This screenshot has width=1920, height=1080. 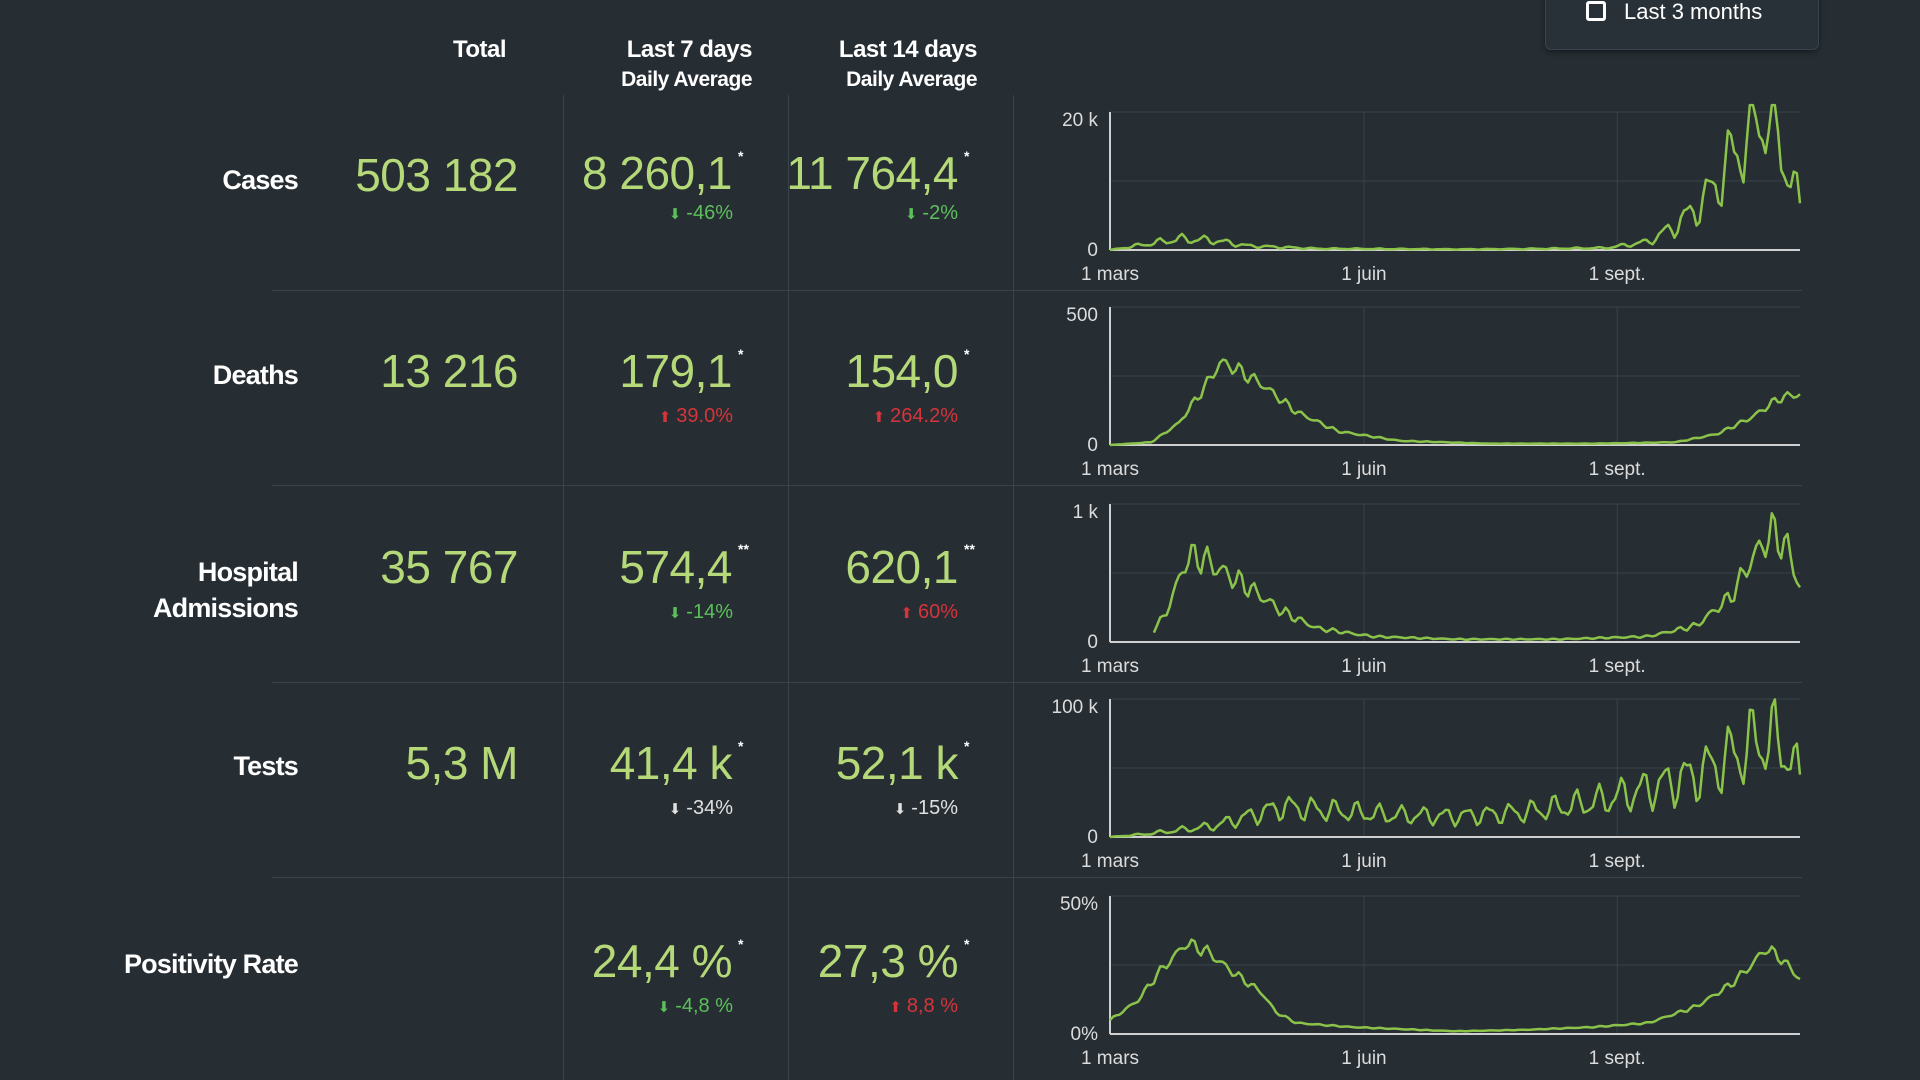 I want to click on header-total: Total, so click(x=479, y=50).